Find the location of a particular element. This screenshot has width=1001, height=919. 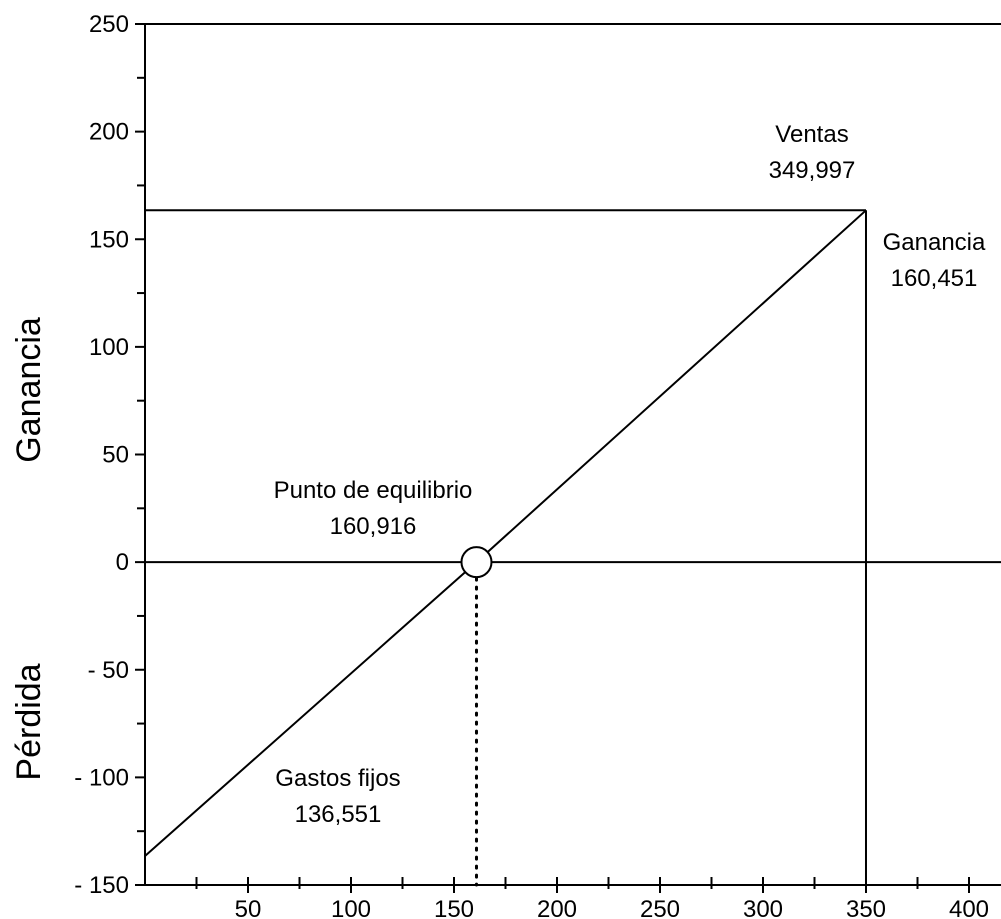

y-tick-label: 200 is located at coordinates (109, 132).